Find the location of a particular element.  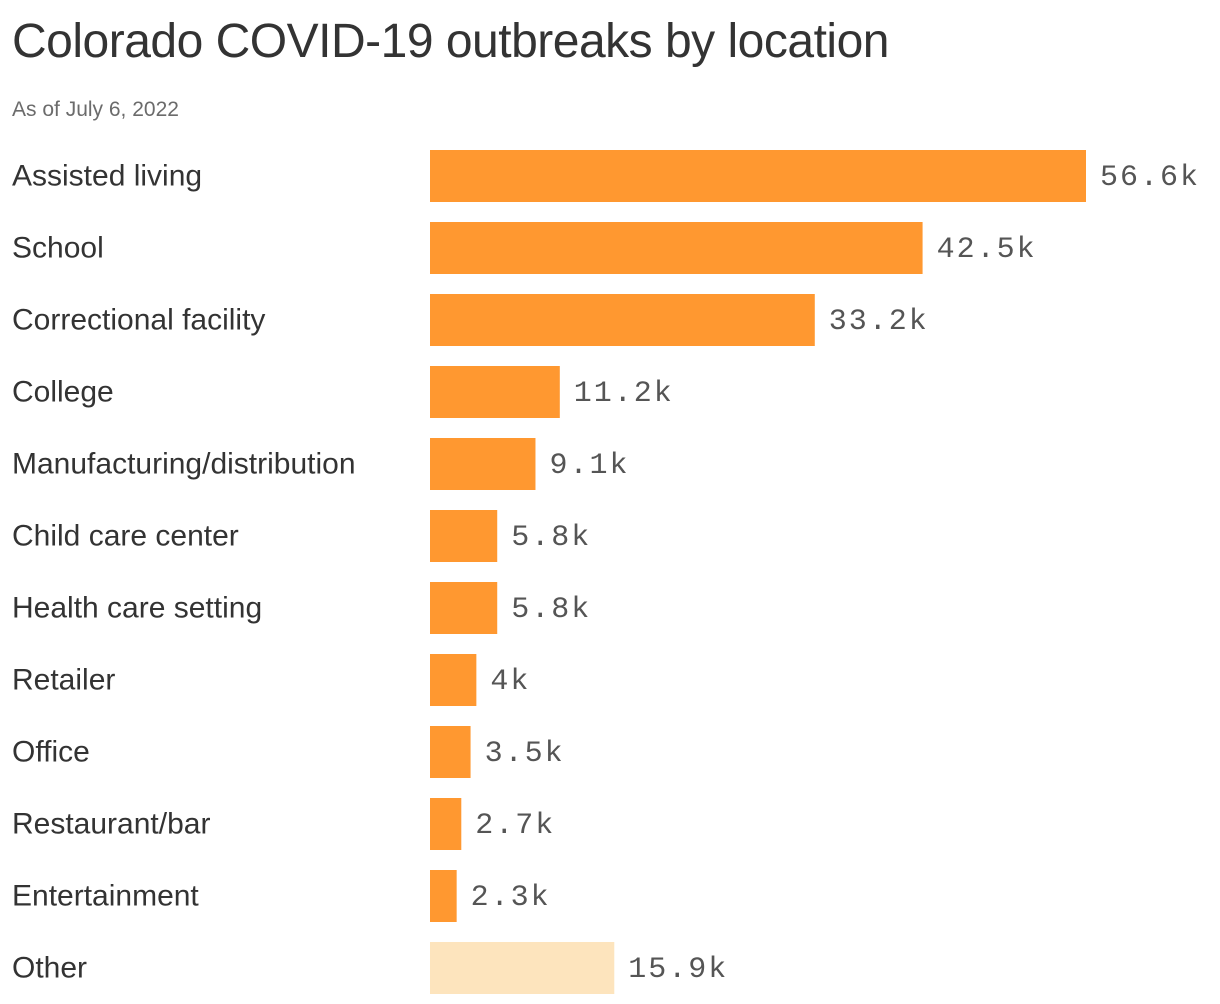

value-label-entertainment: 2.3k is located at coordinates (511, 898).